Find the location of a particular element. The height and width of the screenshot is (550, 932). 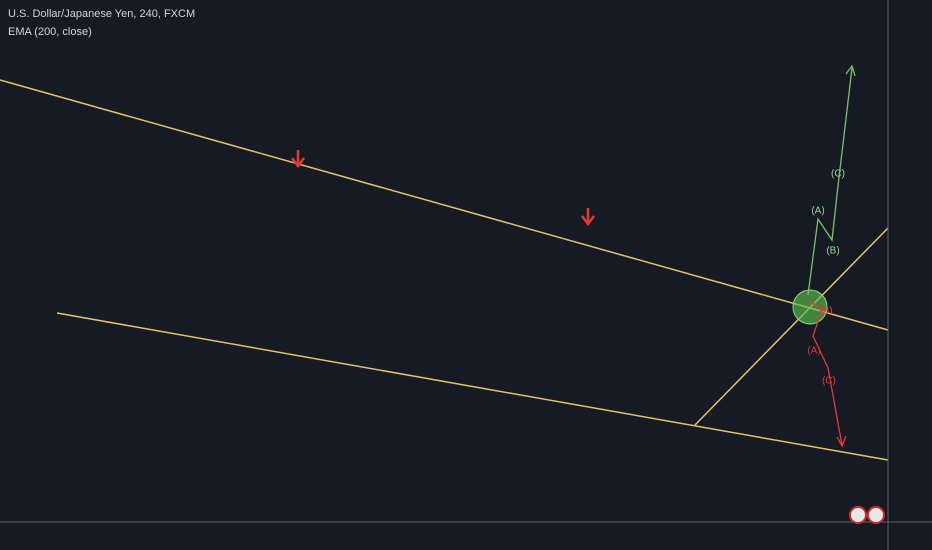

time-axis-panel is located at coordinates (444, 536).